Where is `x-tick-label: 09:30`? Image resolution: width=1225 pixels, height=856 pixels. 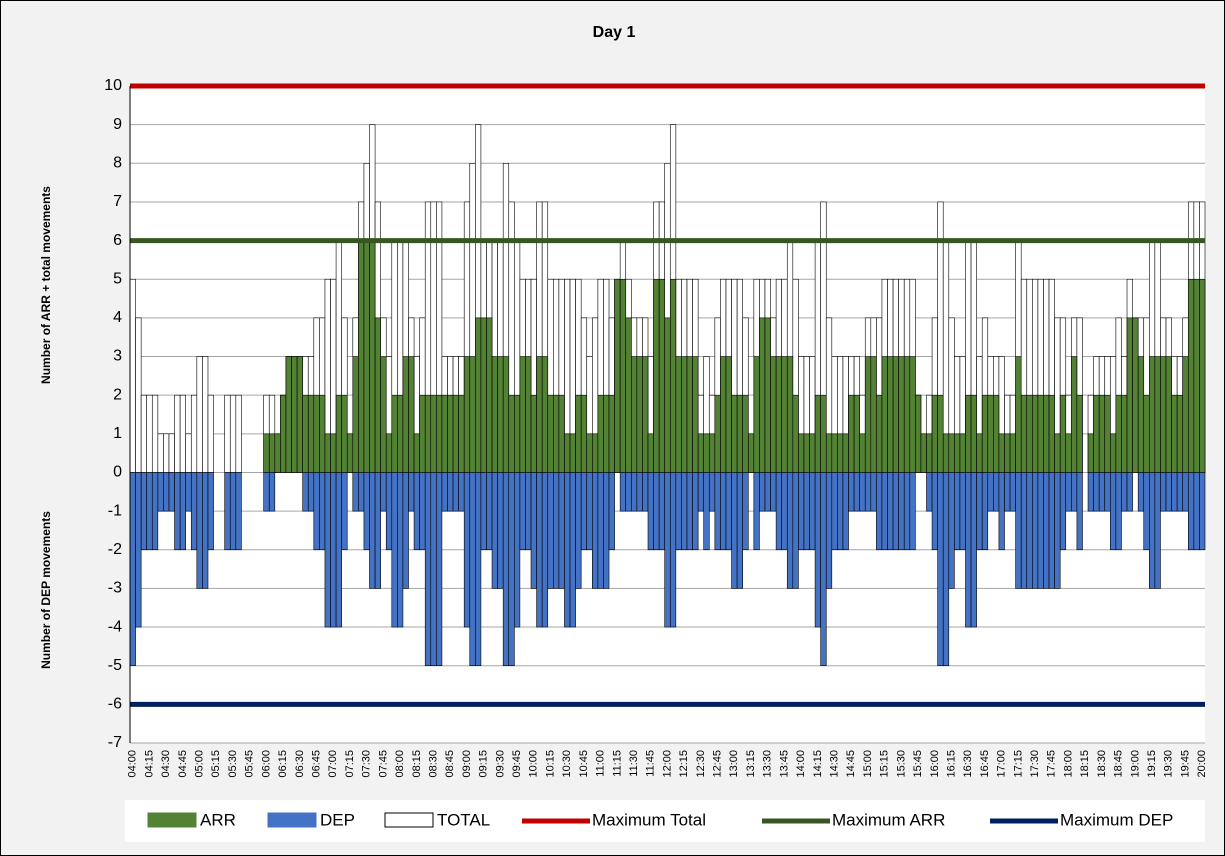
x-tick-label: 09:30 is located at coordinates (500, 764).